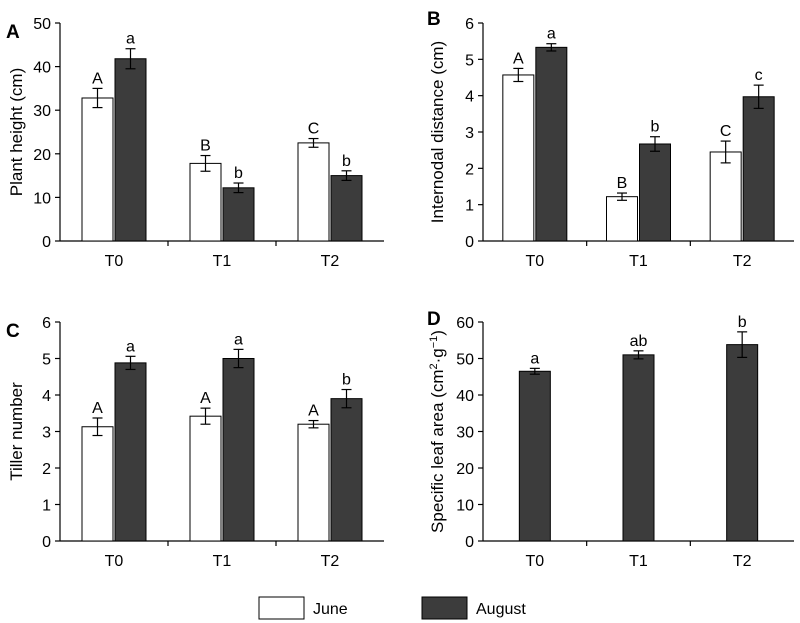  What do you see at coordinates (13, 32) in the screenshot?
I see `panel-letter: A` at bounding box center [13, 32].